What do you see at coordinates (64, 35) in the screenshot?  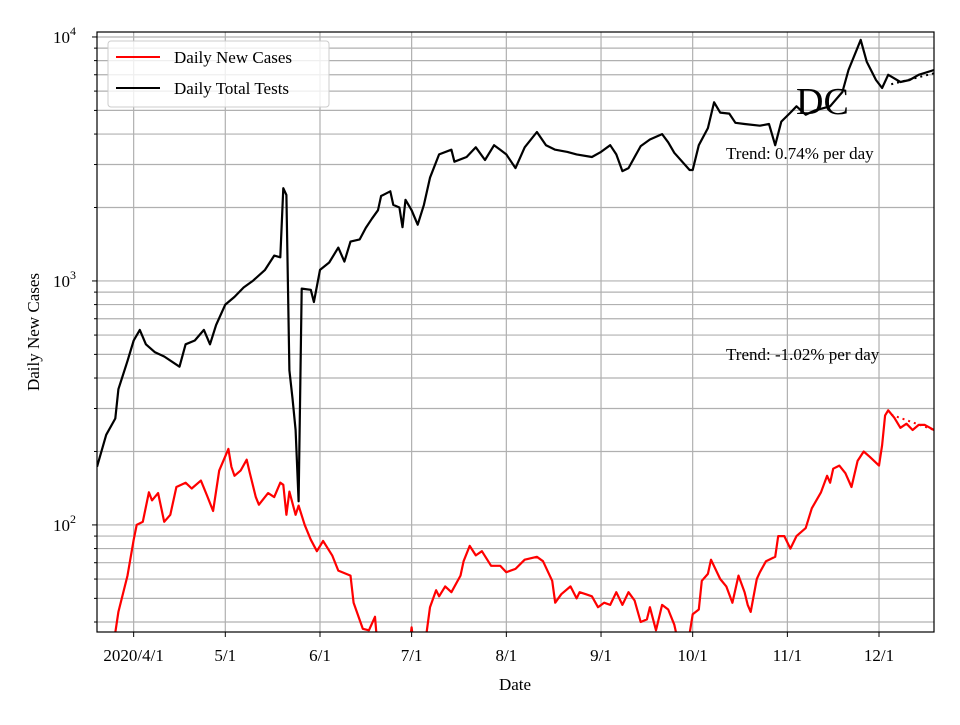 I see `y-tick-label: 10⁴` at bounding box center [64, 35].